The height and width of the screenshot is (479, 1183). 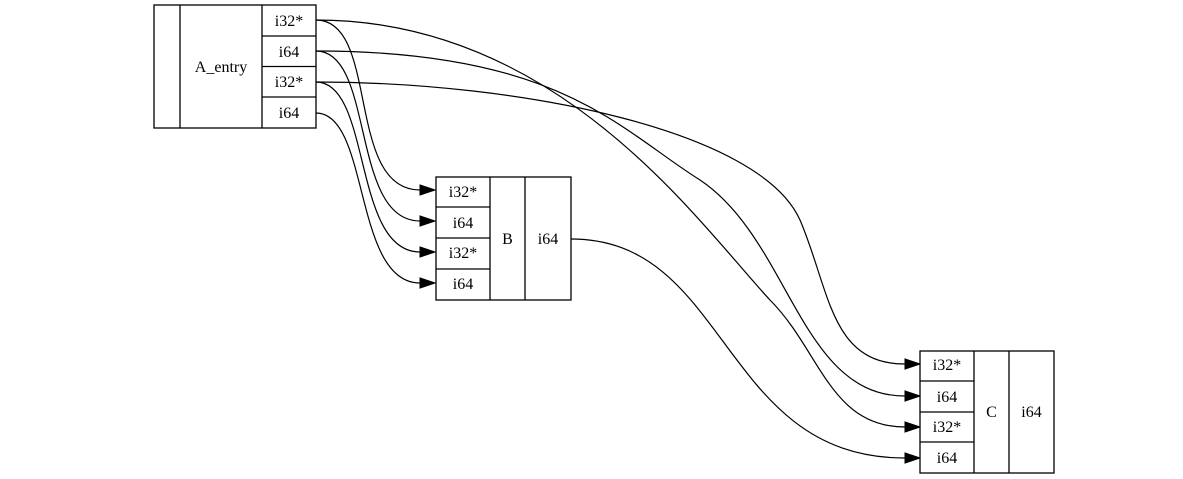 What do you see at coordinates (289, 113) in the screenshot?
I see `a-entry-output-3: i64` at bounding box center [289, 113].